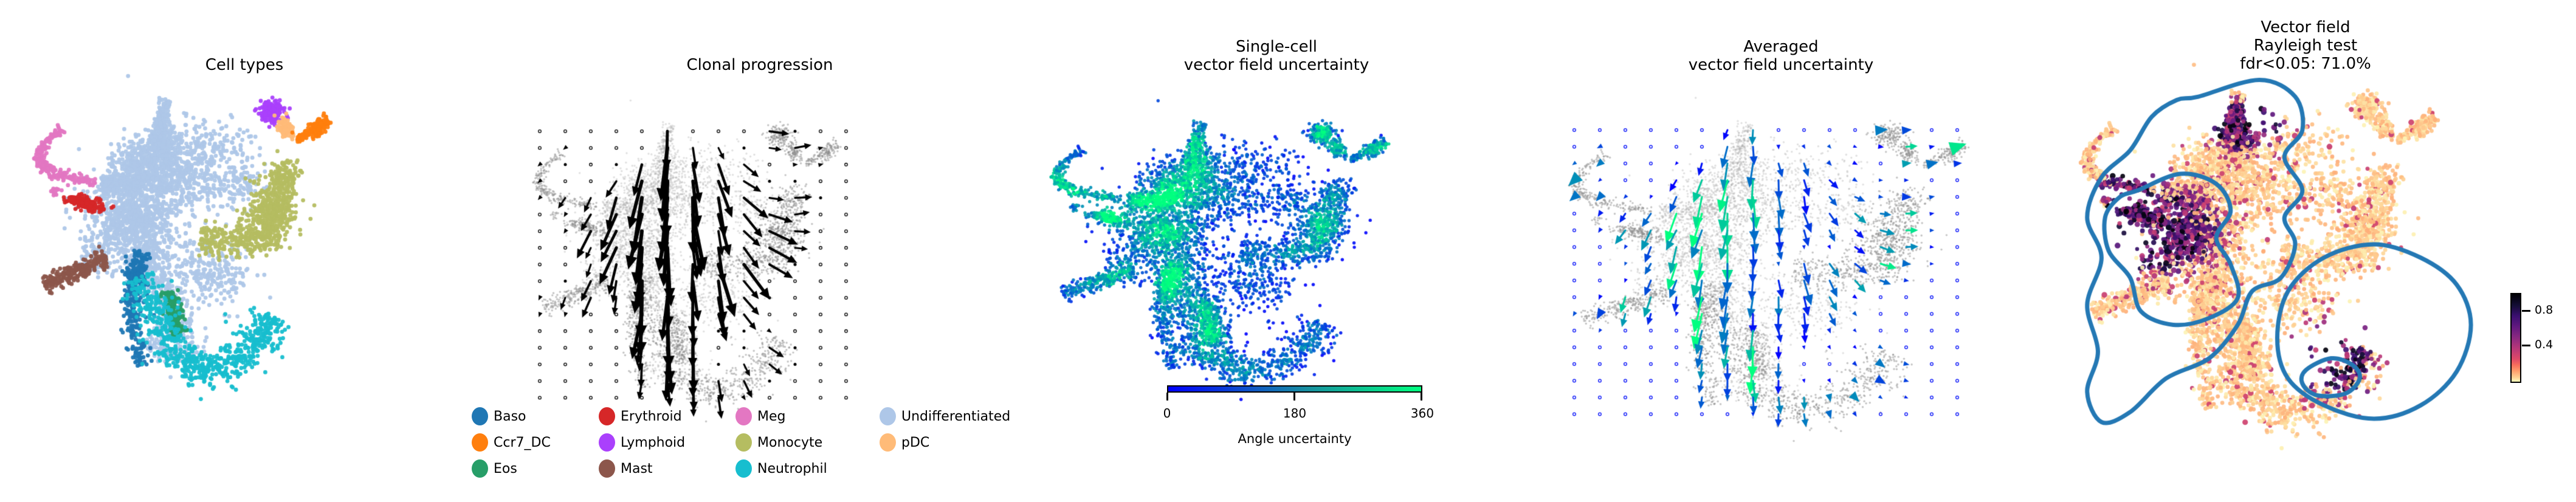 The width and height of the screenshot is (2576, 502). Describe the element at coordinates (637, 469) in the screenshot. I see `legend-label: Mast` at that location.